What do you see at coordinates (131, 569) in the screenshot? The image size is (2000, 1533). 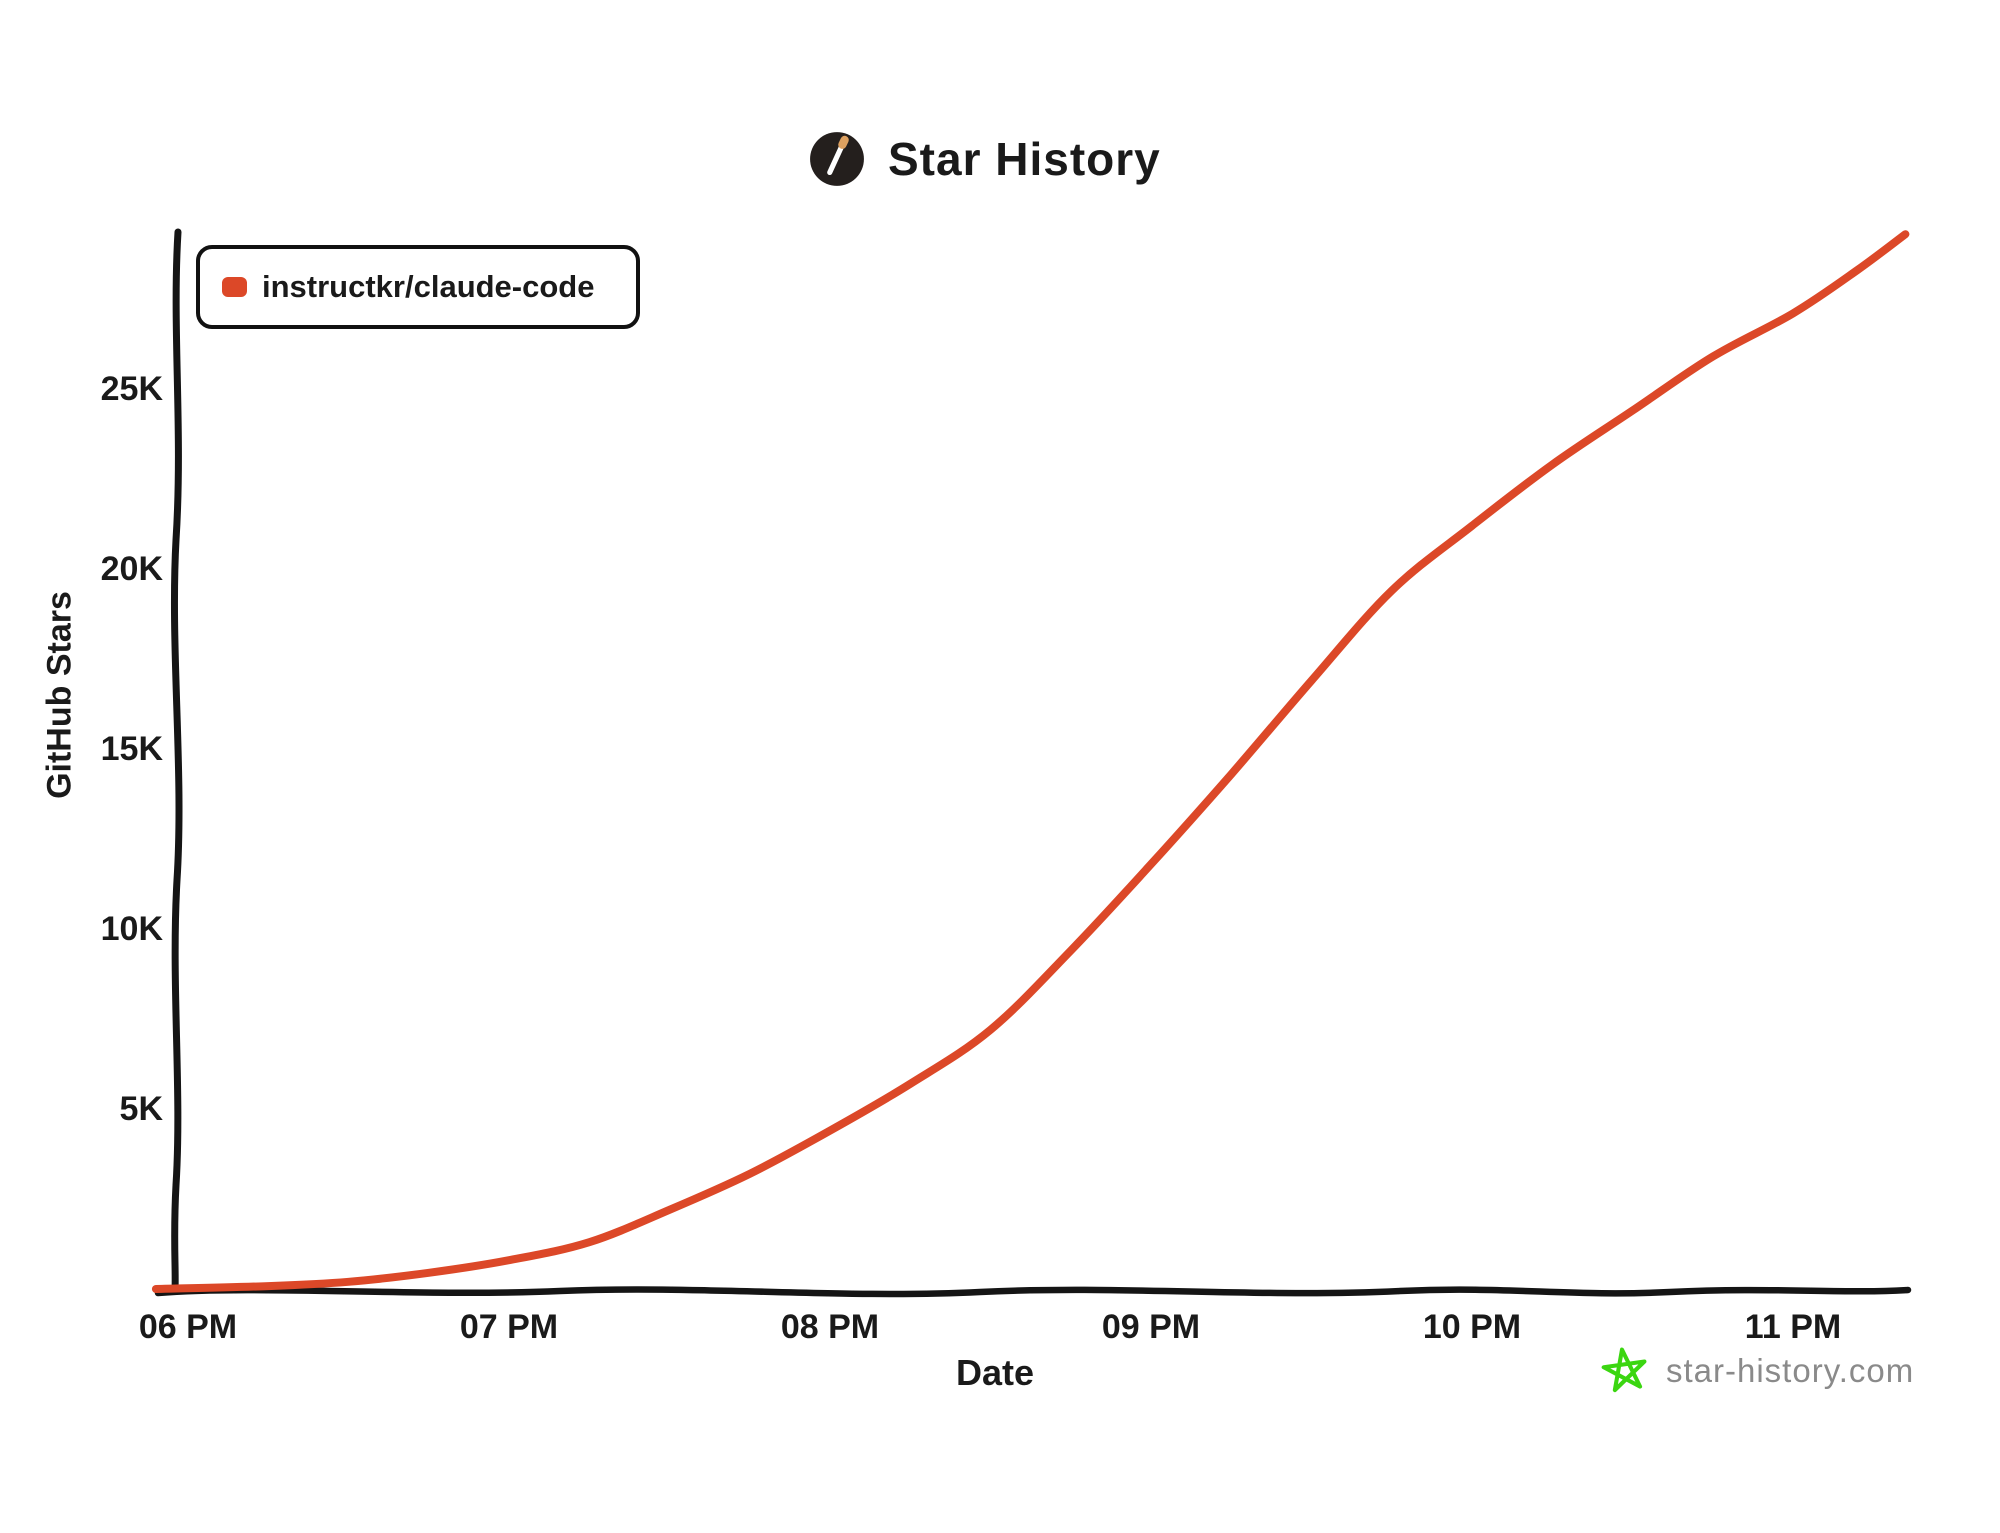 I see `y-tick-label: 20K` at bounding box center [131, 569].